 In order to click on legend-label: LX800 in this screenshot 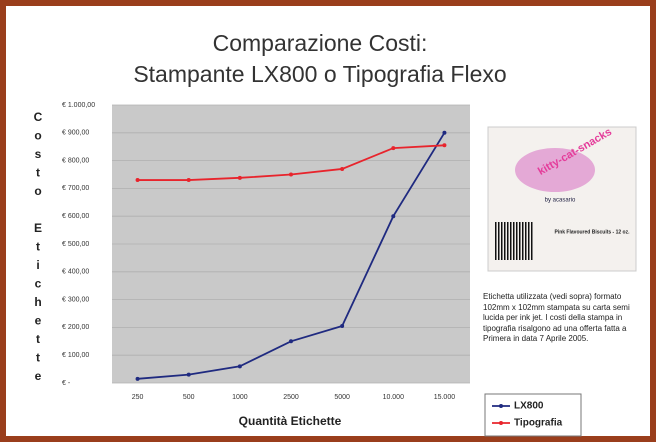, I will do `click(529, 406)`.